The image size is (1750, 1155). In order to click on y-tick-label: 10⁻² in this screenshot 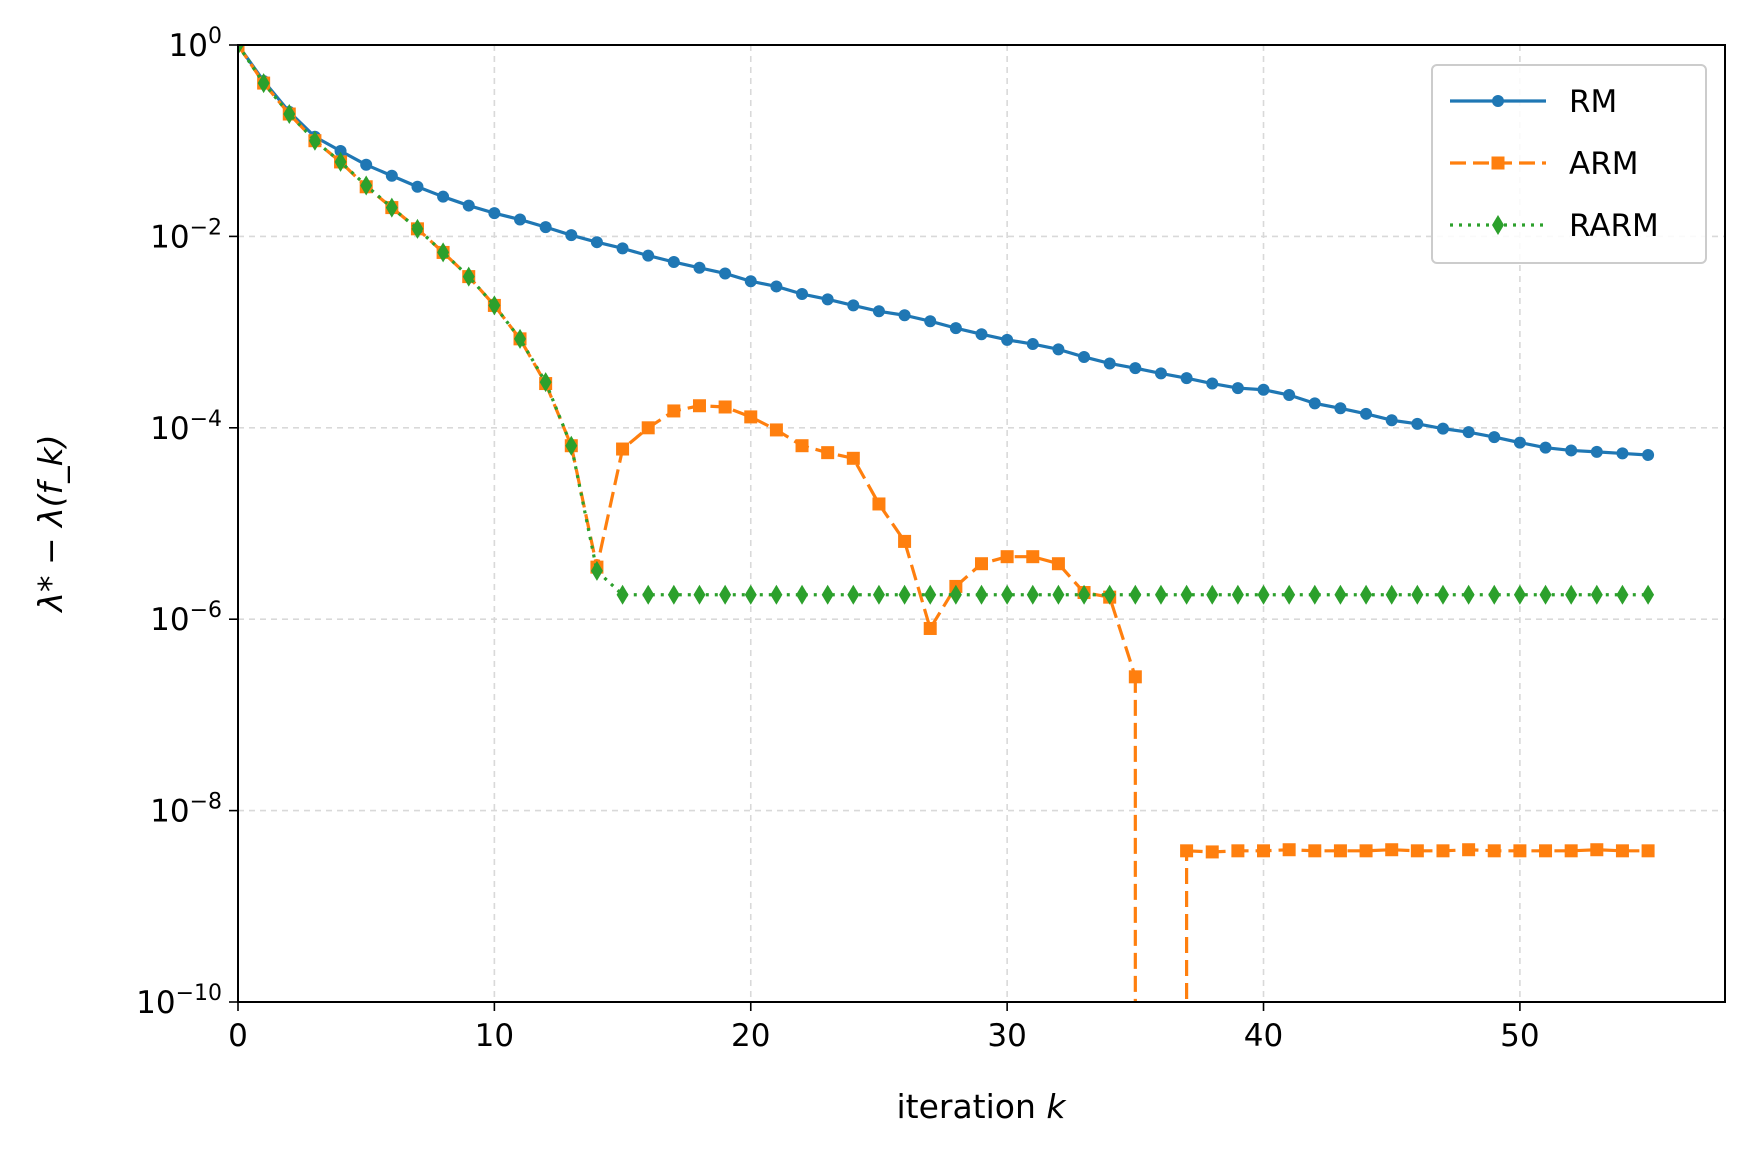, I will do `click(186, 235)`.